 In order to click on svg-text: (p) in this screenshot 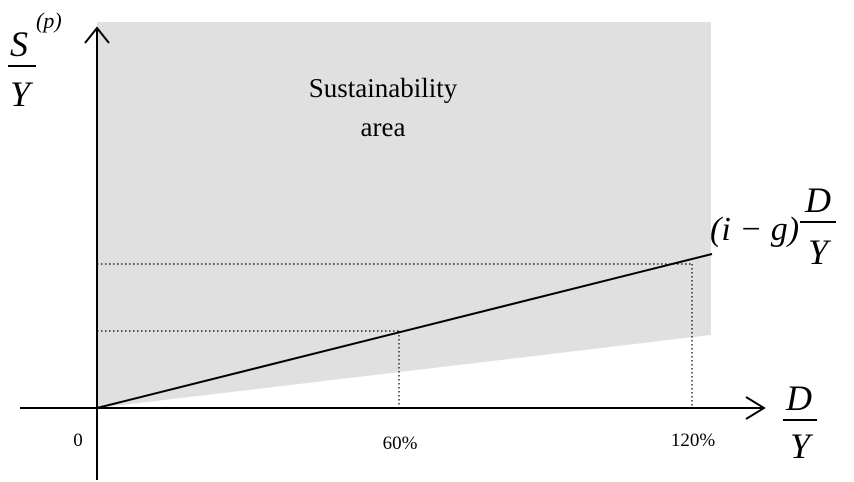, I will do `click(49, 20)`.